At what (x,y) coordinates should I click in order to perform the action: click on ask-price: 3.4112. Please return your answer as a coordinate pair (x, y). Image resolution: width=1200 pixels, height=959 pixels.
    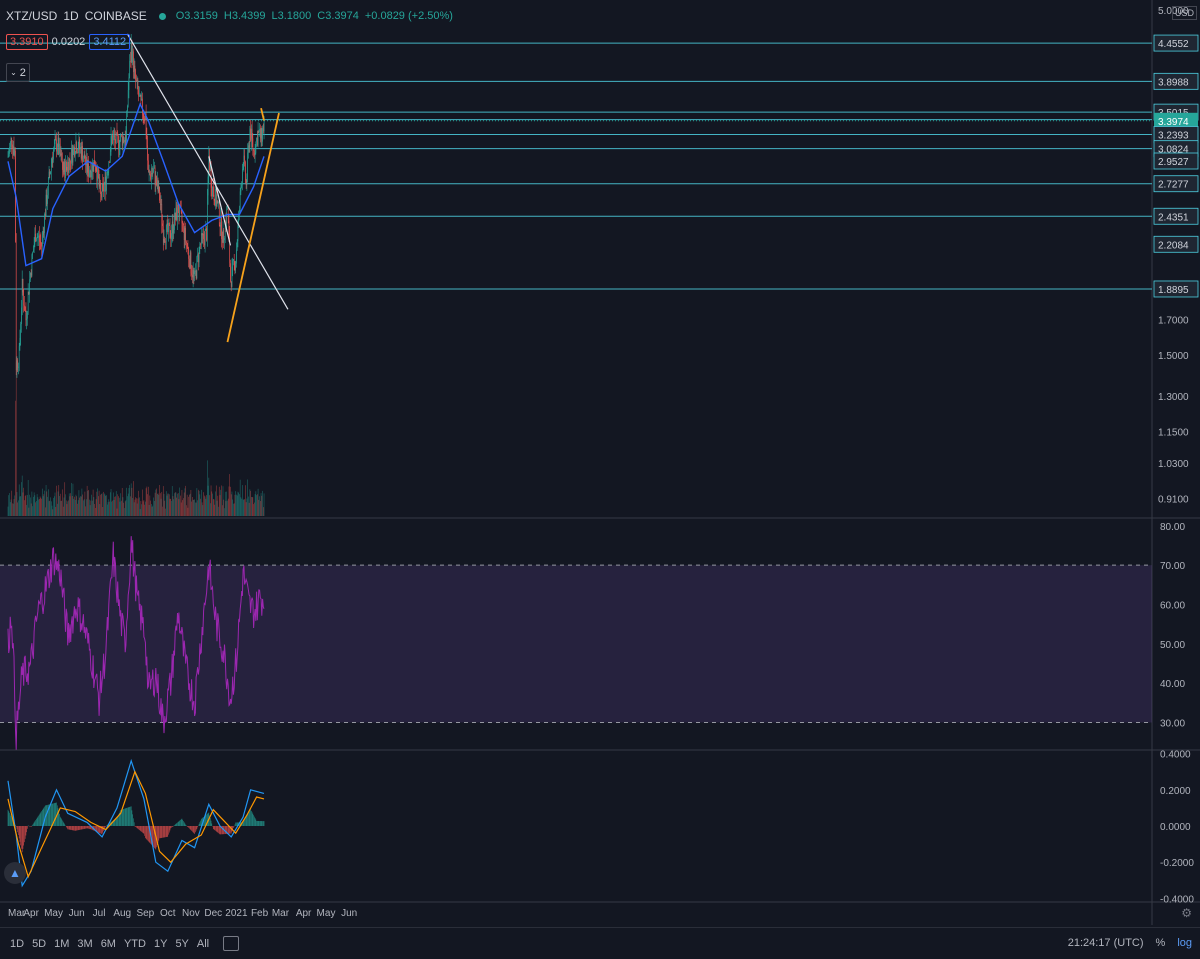
    Looking at the image, I should click on (110, 42).